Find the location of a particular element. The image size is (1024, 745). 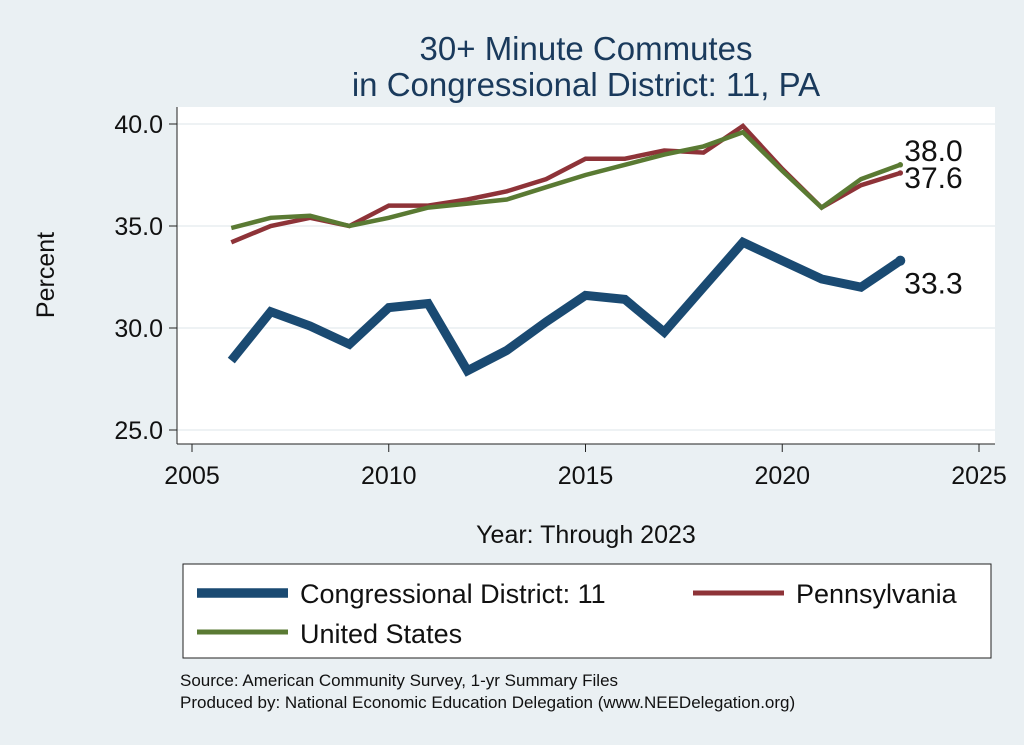

legend-box is located at coordinates (587, 611).